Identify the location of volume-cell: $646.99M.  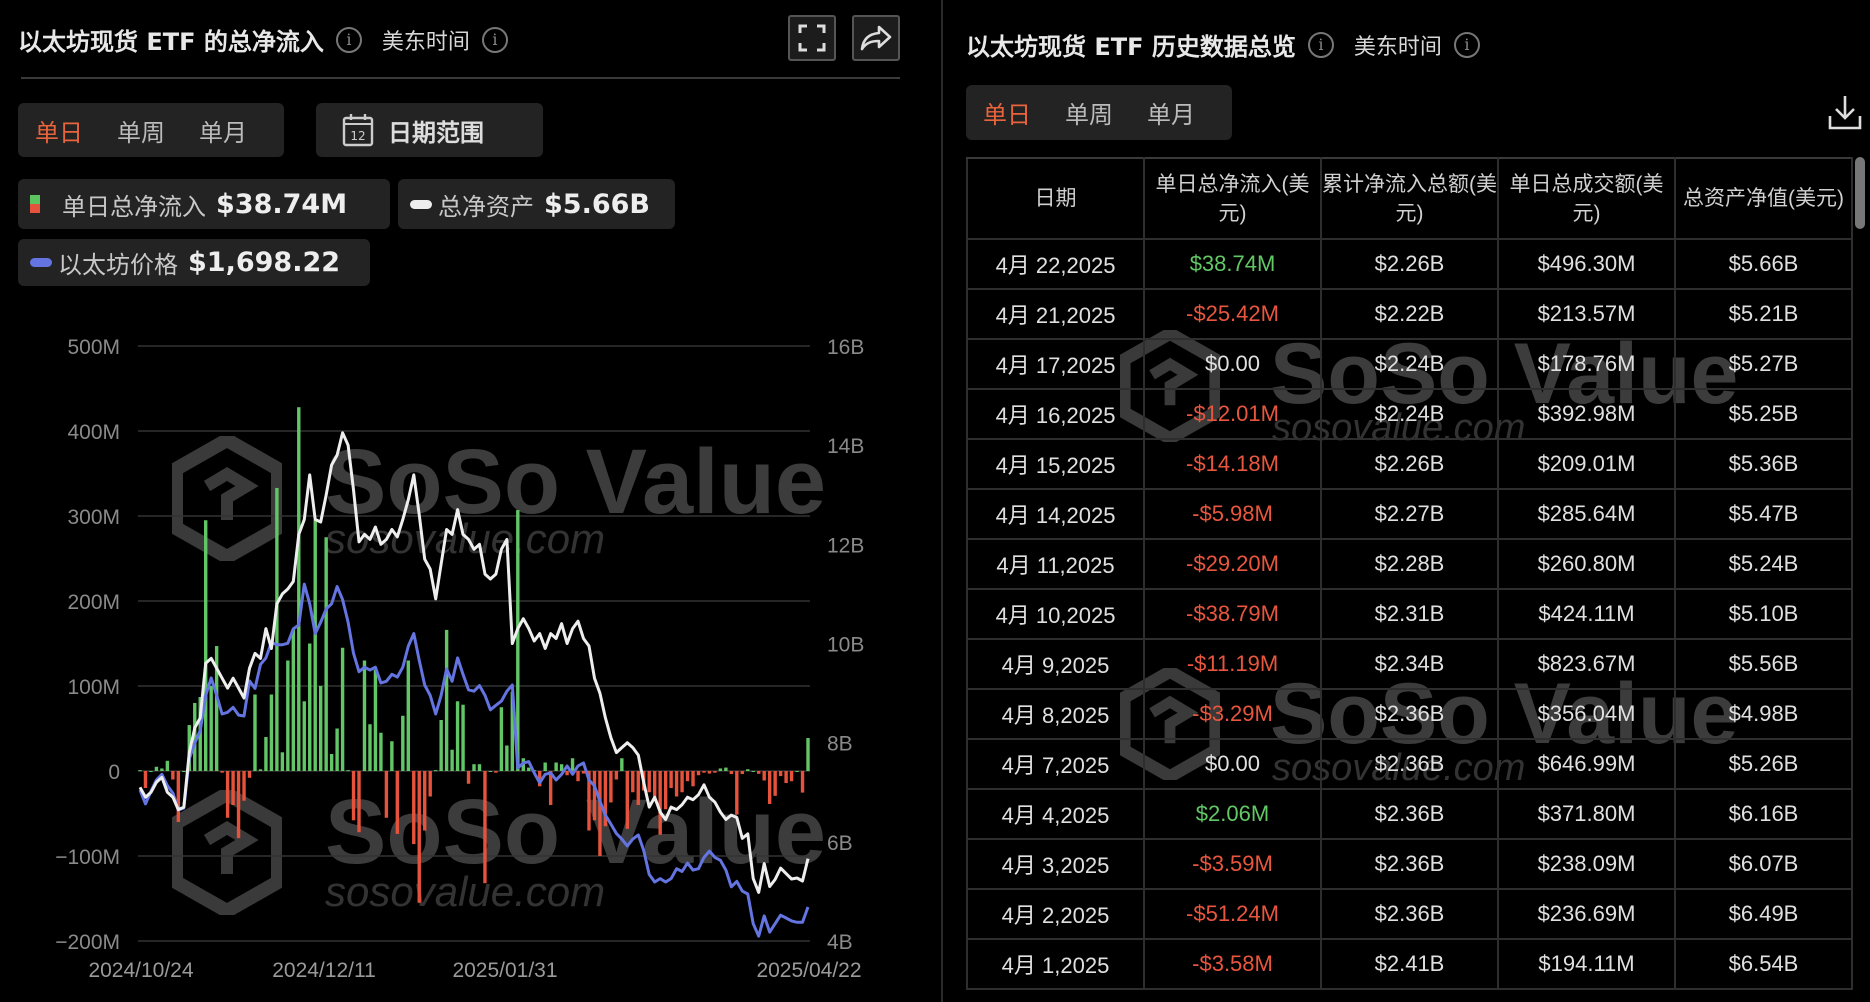
(1586, 764).